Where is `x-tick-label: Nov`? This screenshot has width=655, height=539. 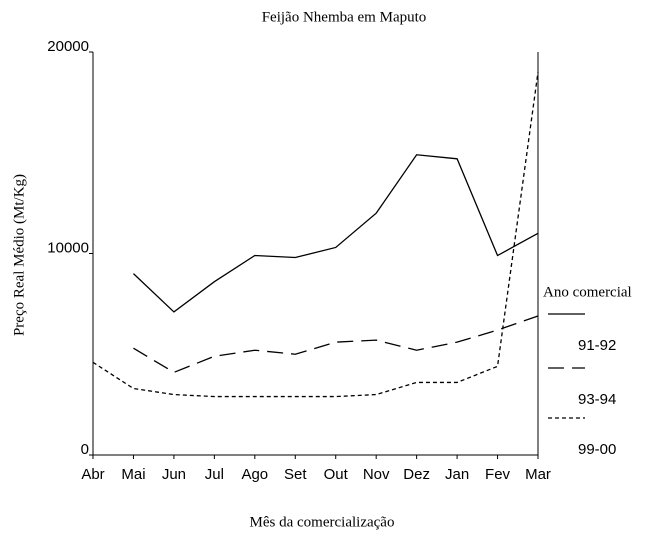 x-tick-label: Nov is located at coordinates (376, 474).